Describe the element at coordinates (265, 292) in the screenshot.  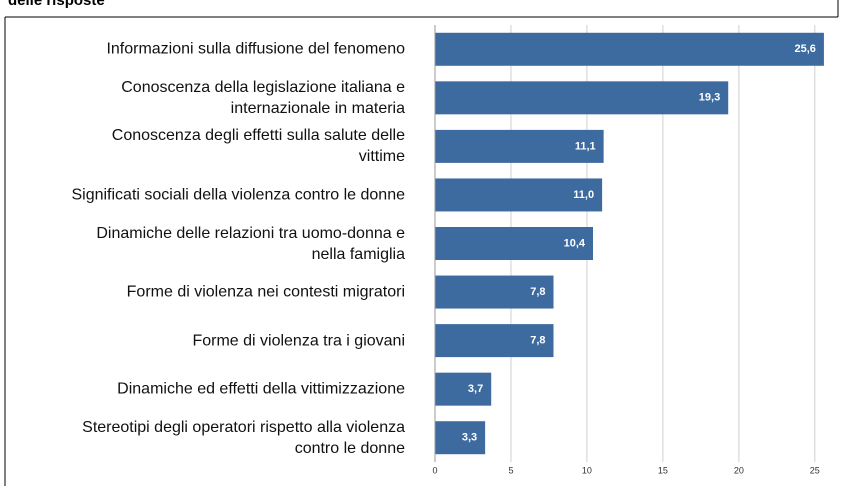
I see `category-label: Forme di violenza nei contesti migratori` at that location.